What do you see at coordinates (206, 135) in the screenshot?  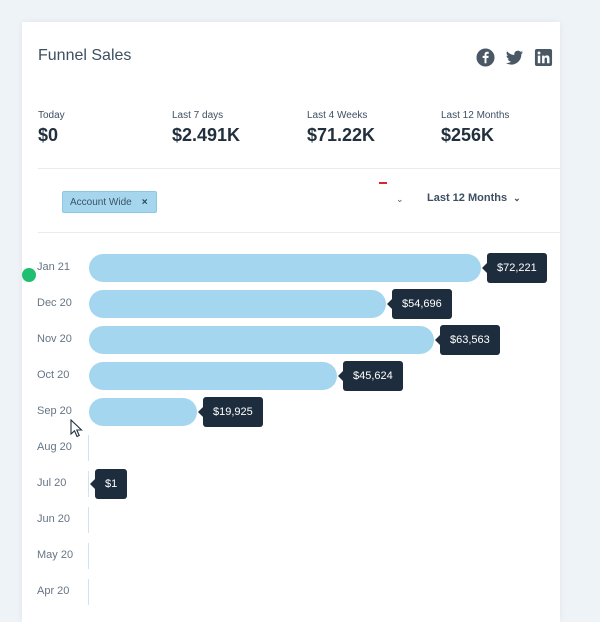 I see `stat-value: $2.491K` at bounding box center [206, 135].